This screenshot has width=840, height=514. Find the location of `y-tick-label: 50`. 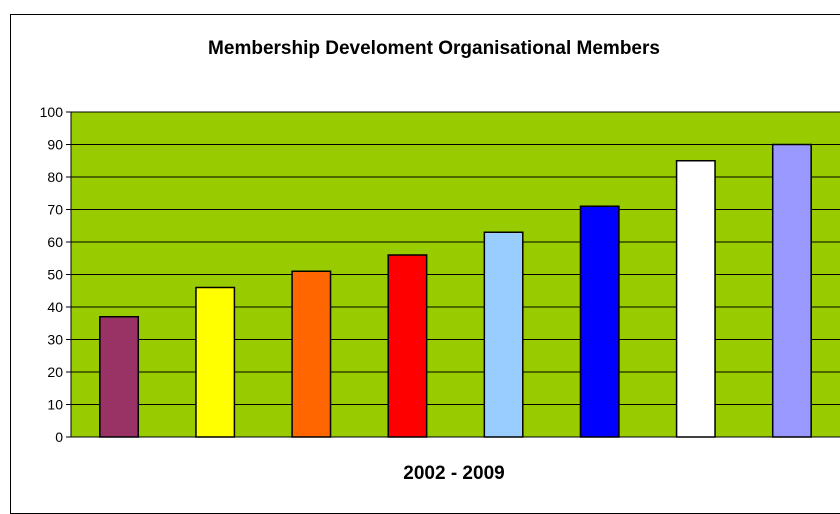

y-tick-label: 50 is located at coordinates (55, 275).